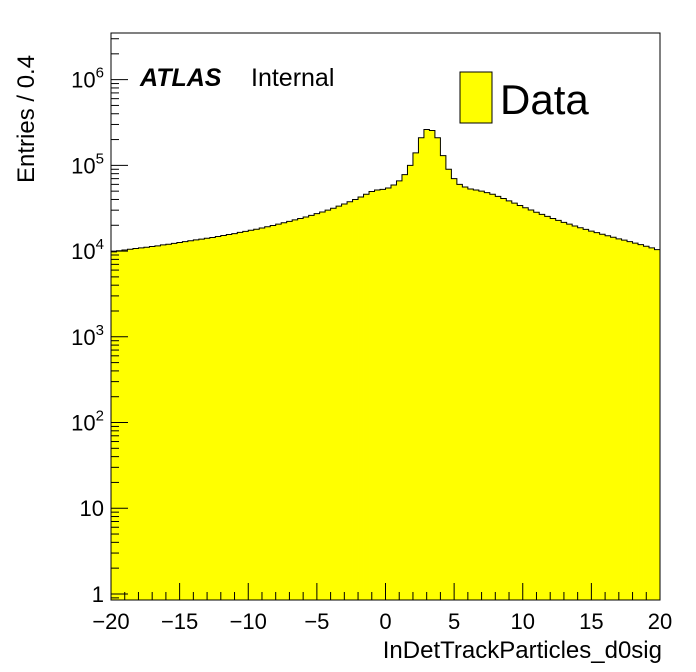  I want to click on x-tick-label: 0, so click(385, 621).